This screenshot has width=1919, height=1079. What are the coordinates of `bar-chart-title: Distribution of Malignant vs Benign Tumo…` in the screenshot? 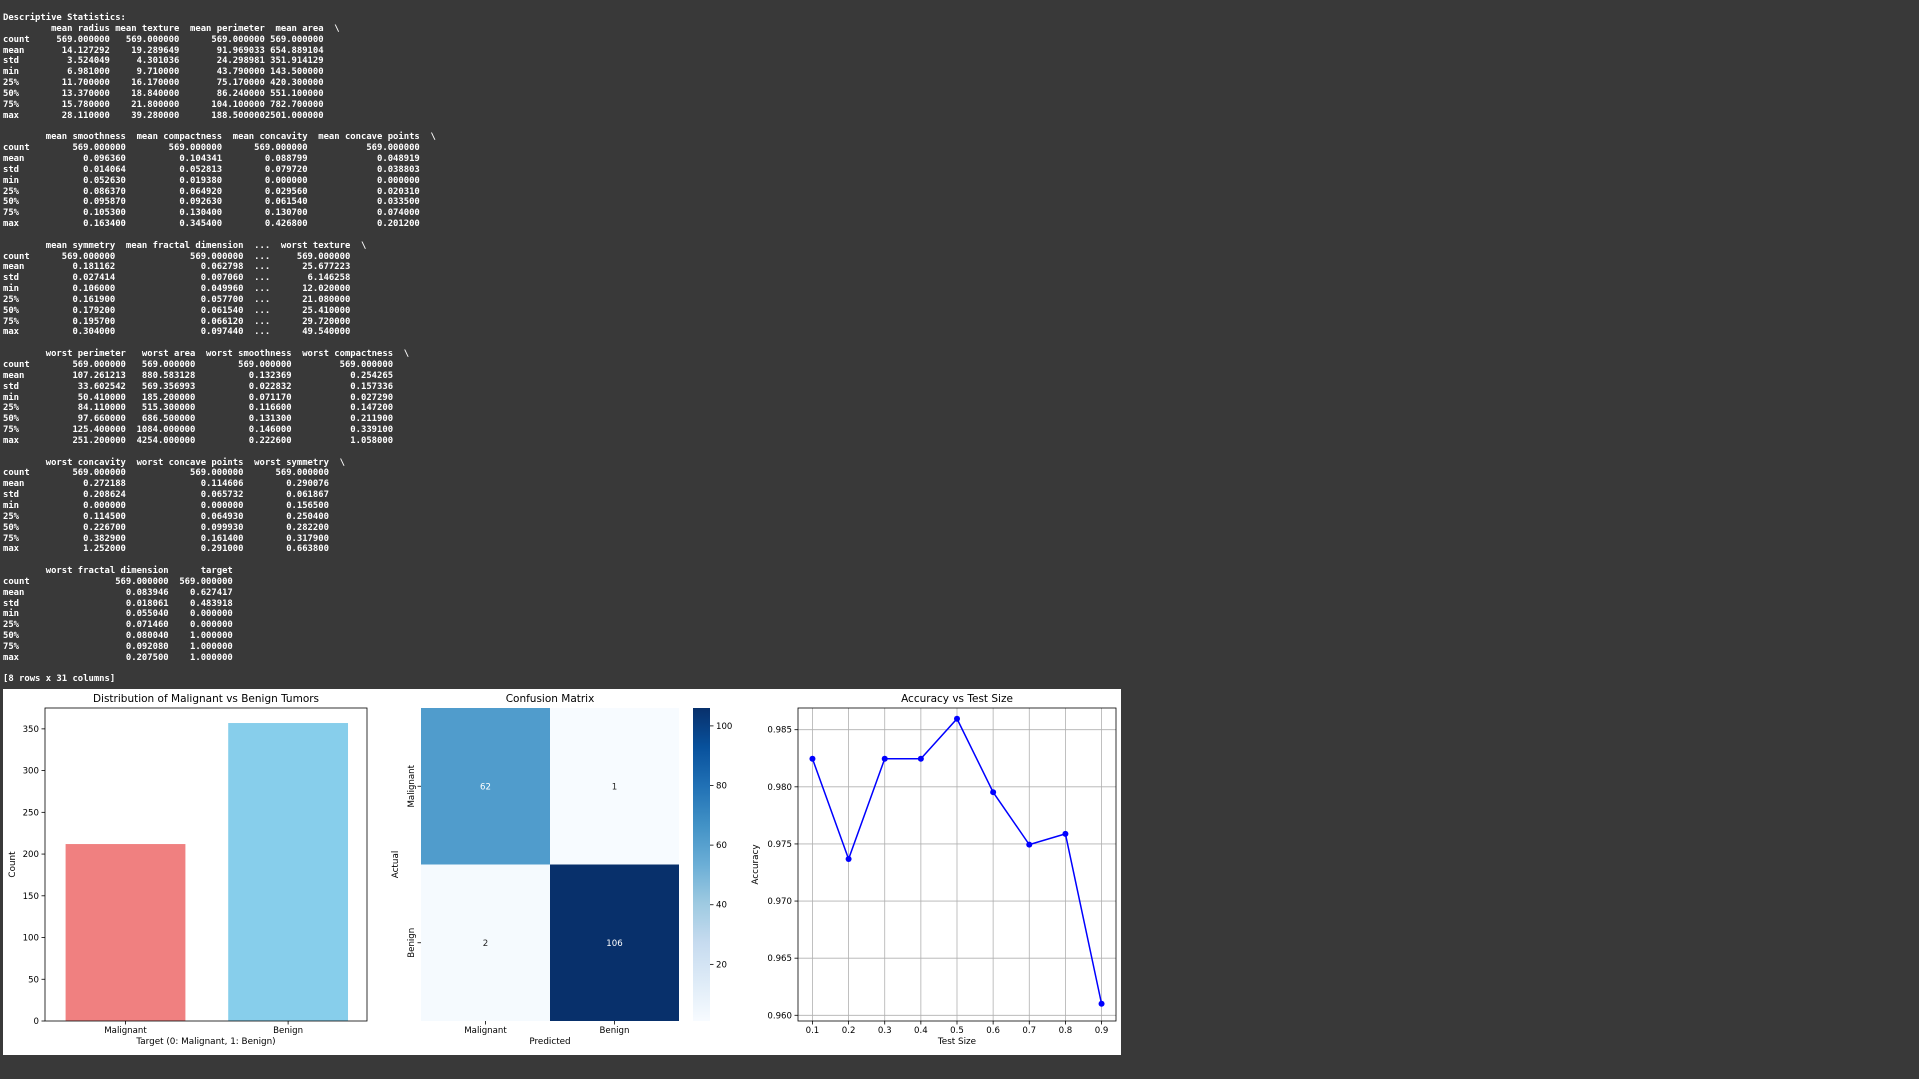 It's located at (206, 699).